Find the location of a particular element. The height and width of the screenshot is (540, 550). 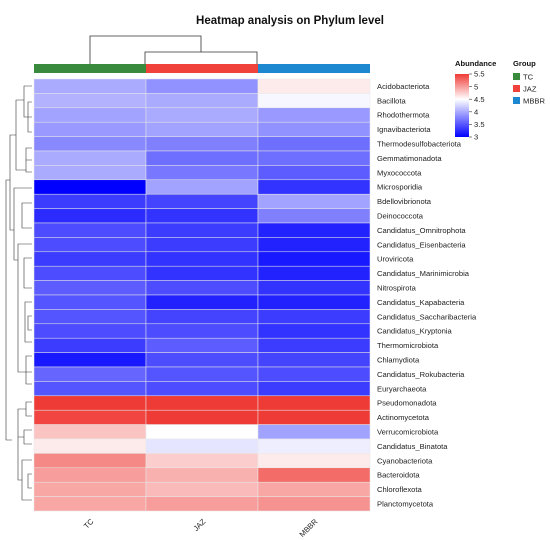

column-dendrogram is located at coordinates (173, 49).